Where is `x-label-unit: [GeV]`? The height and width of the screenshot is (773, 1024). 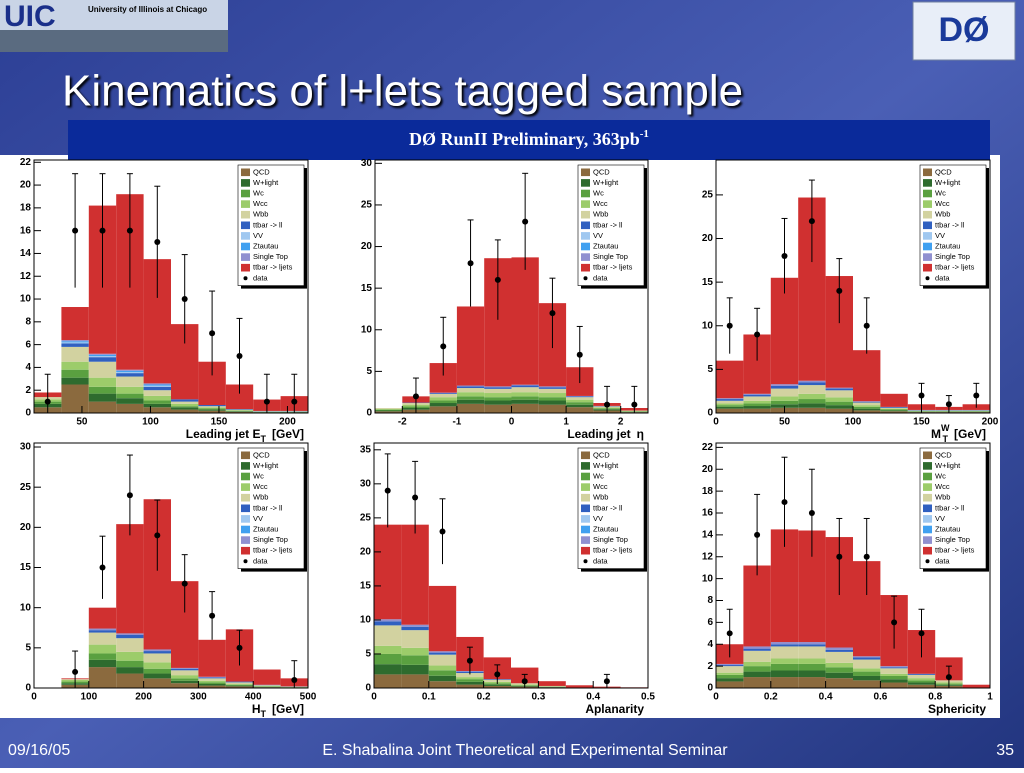 x-label-unit: [GeV] is located at coordinates (970, 434).